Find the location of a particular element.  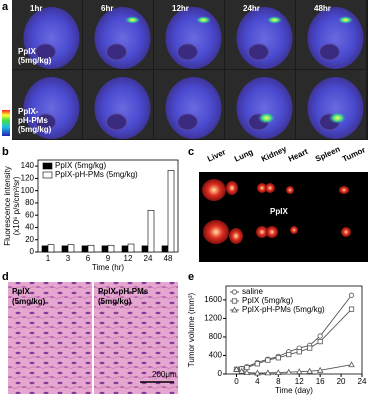

histology-caption: PpIX-pH-PMs is located at coordinates (123, 291).